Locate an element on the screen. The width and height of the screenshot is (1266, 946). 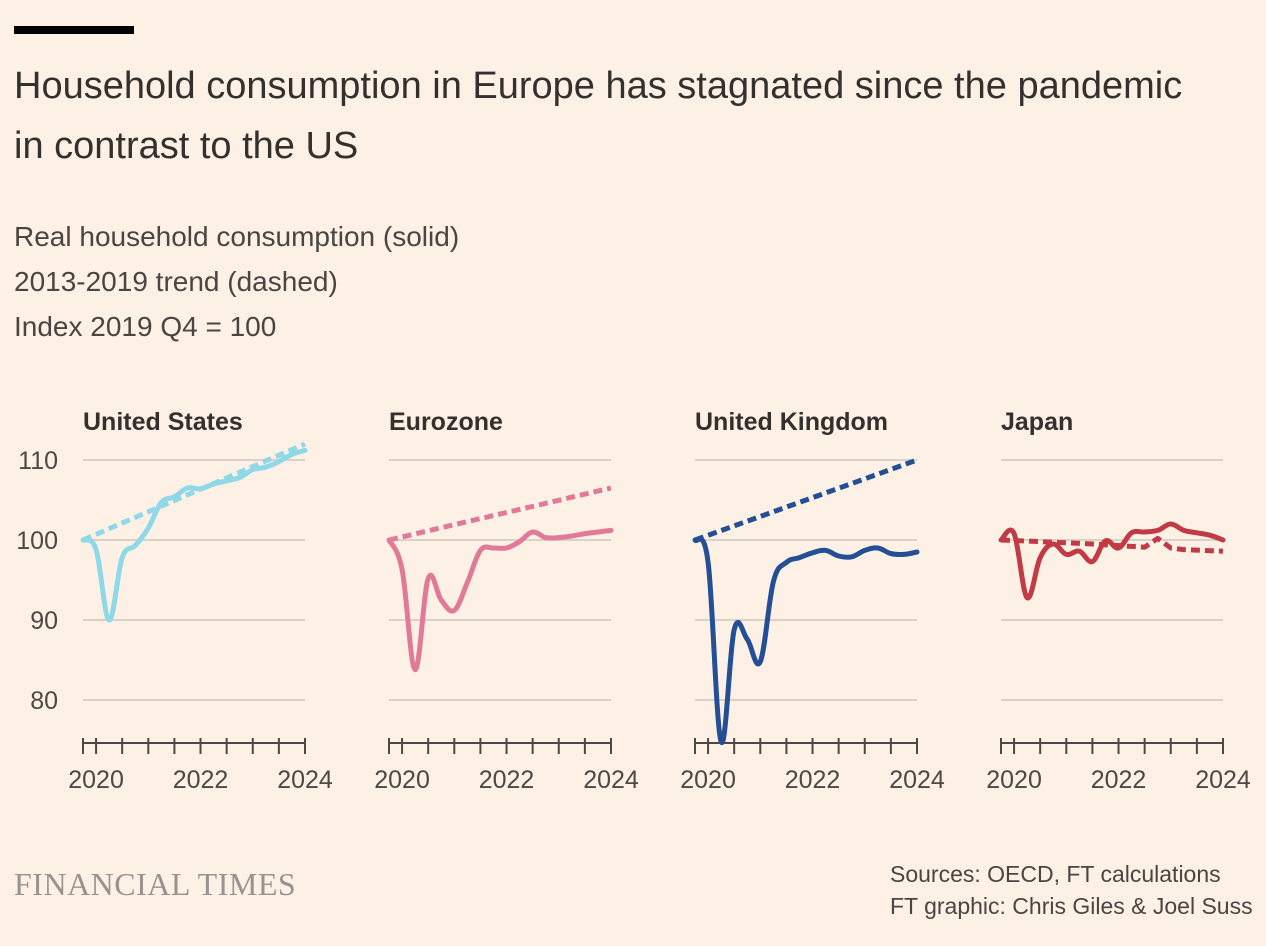
top-rule is located at coordinates (74, 30).